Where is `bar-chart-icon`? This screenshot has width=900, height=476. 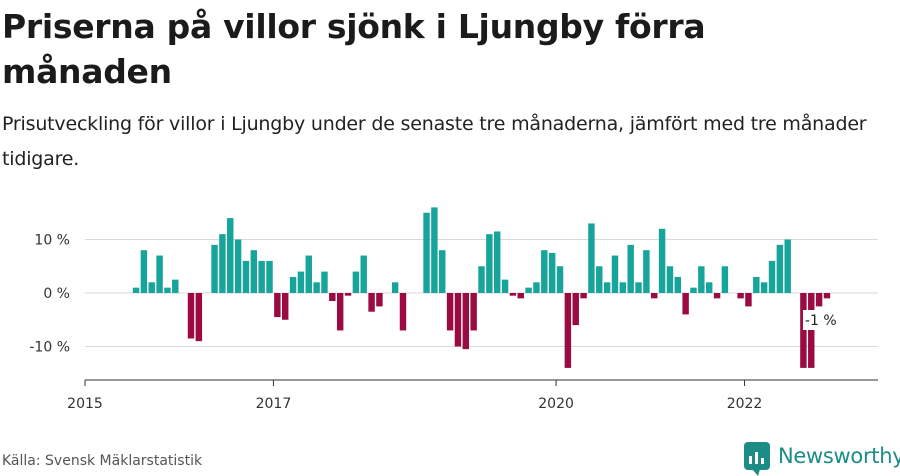 bar-chart-icon is located at coordinates (757, 459).